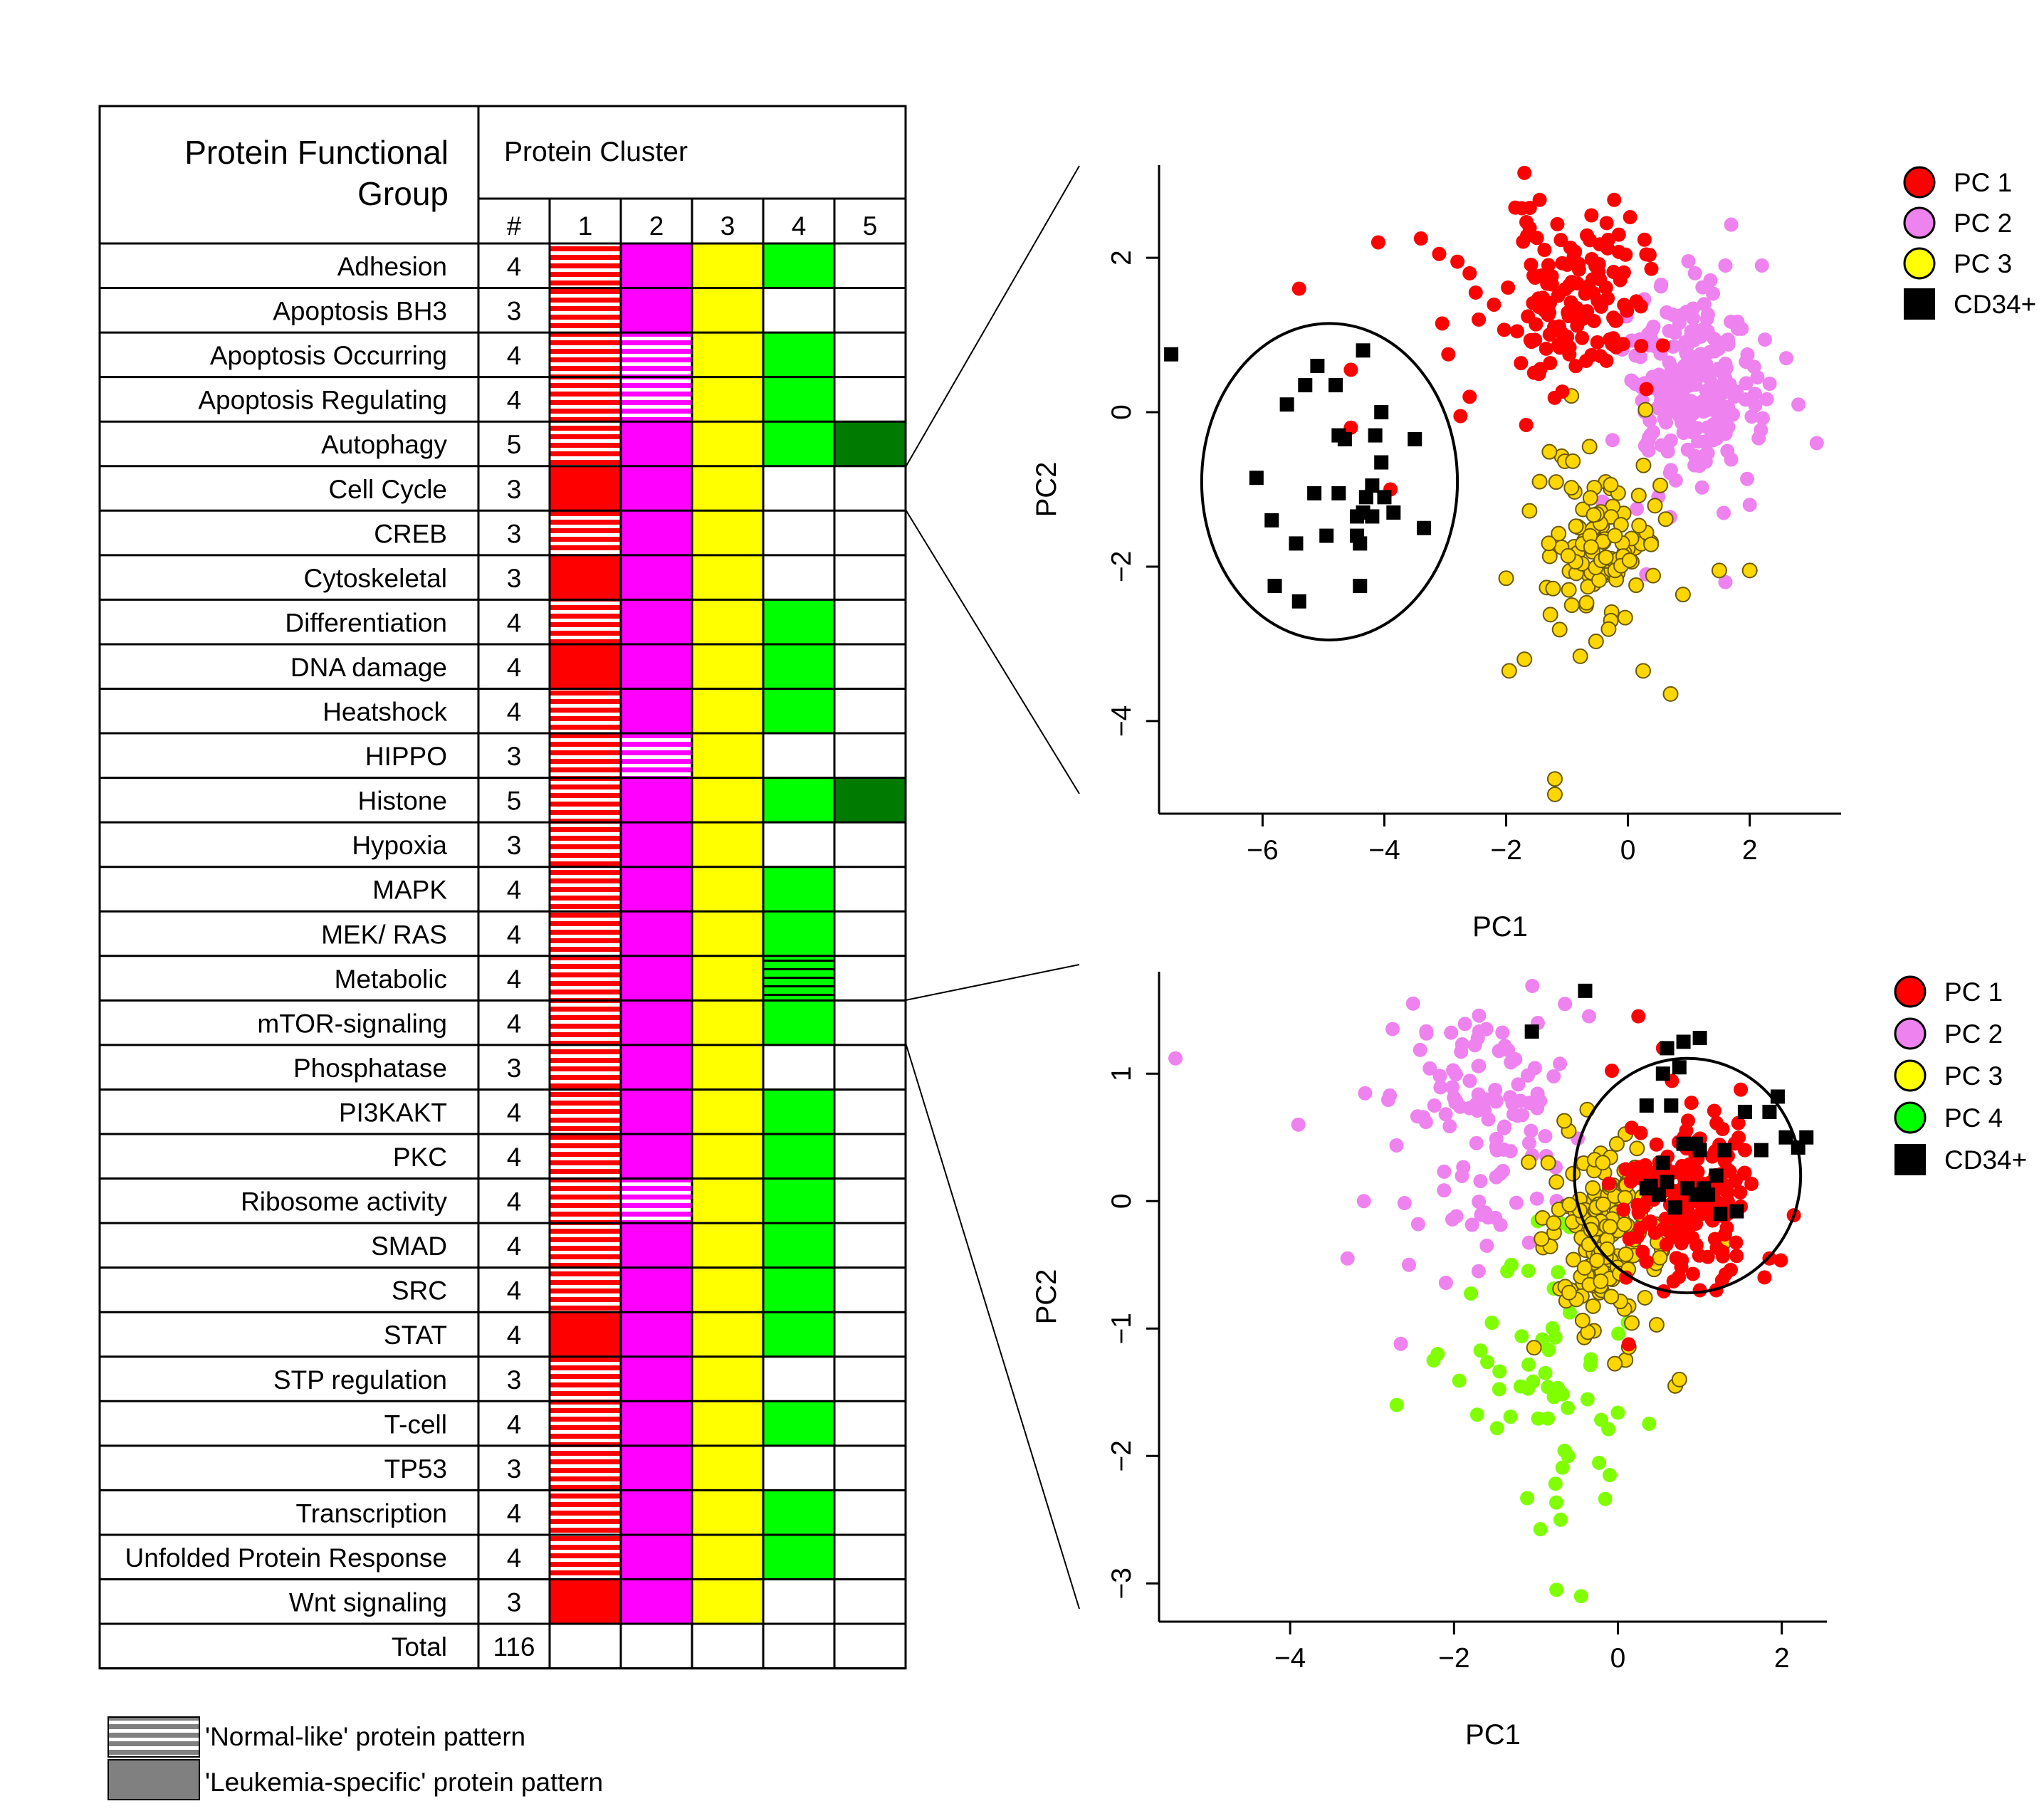 Image resolution: width=2044 pixels, height=1816 pixels. What do you see at coordinates (992, 1326) in the screenshot?
I see `connector-line` at bounding box center [992, 1326].